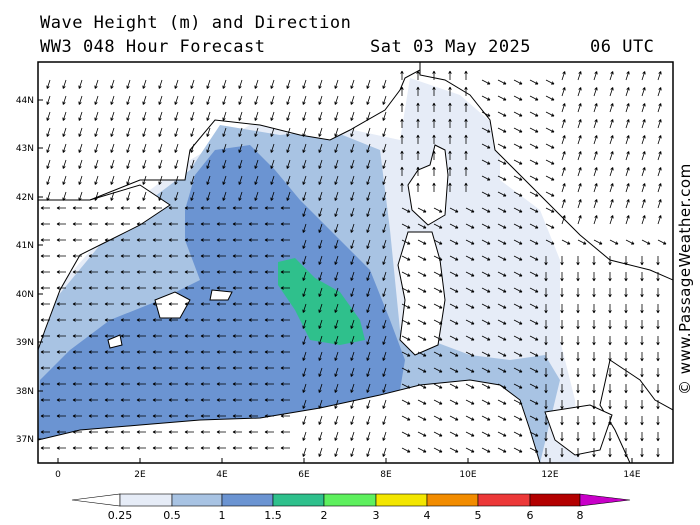 This screenshot has width=700, height=525. Describe the element at coordinates (25, 343) in the screenshot. I see `lat-label-39N: 39N` at that location.